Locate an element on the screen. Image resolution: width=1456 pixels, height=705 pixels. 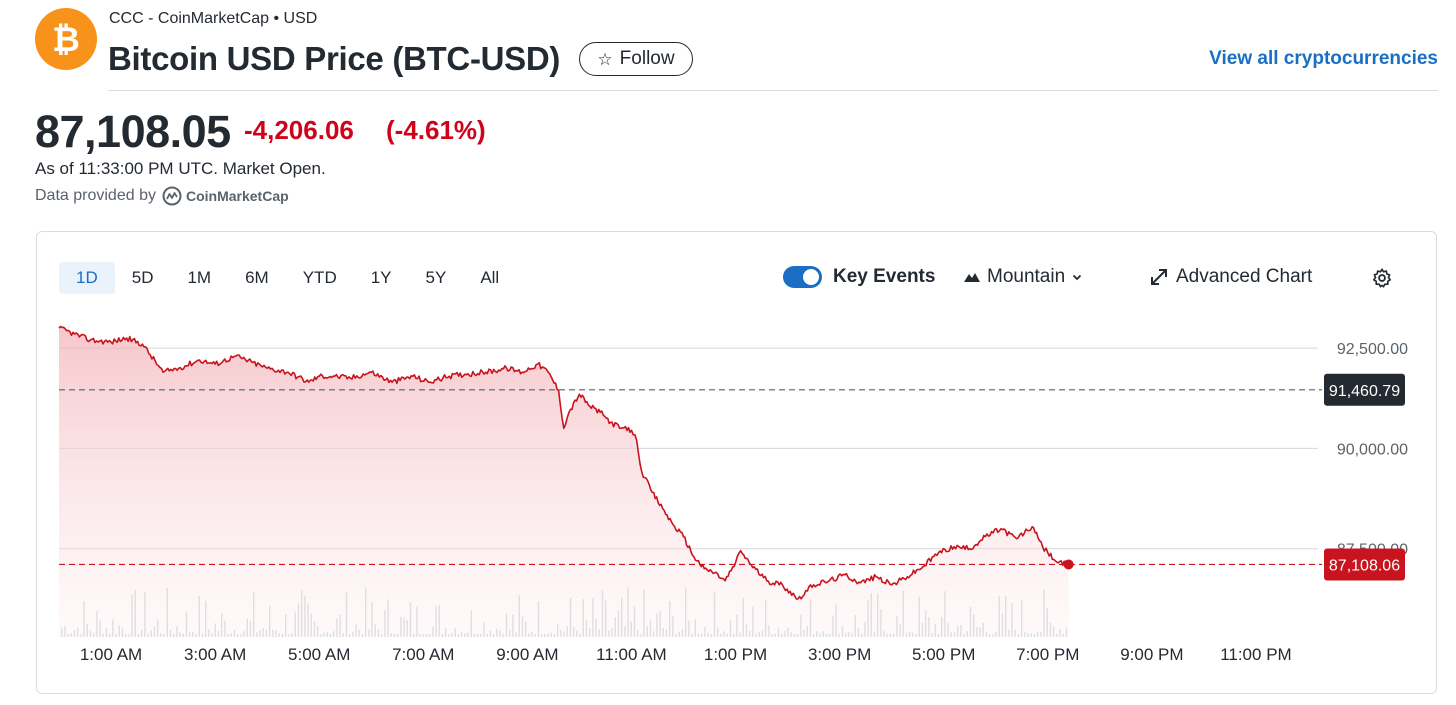
current-price: 87,108.05 is located at coordinates (133, 131).